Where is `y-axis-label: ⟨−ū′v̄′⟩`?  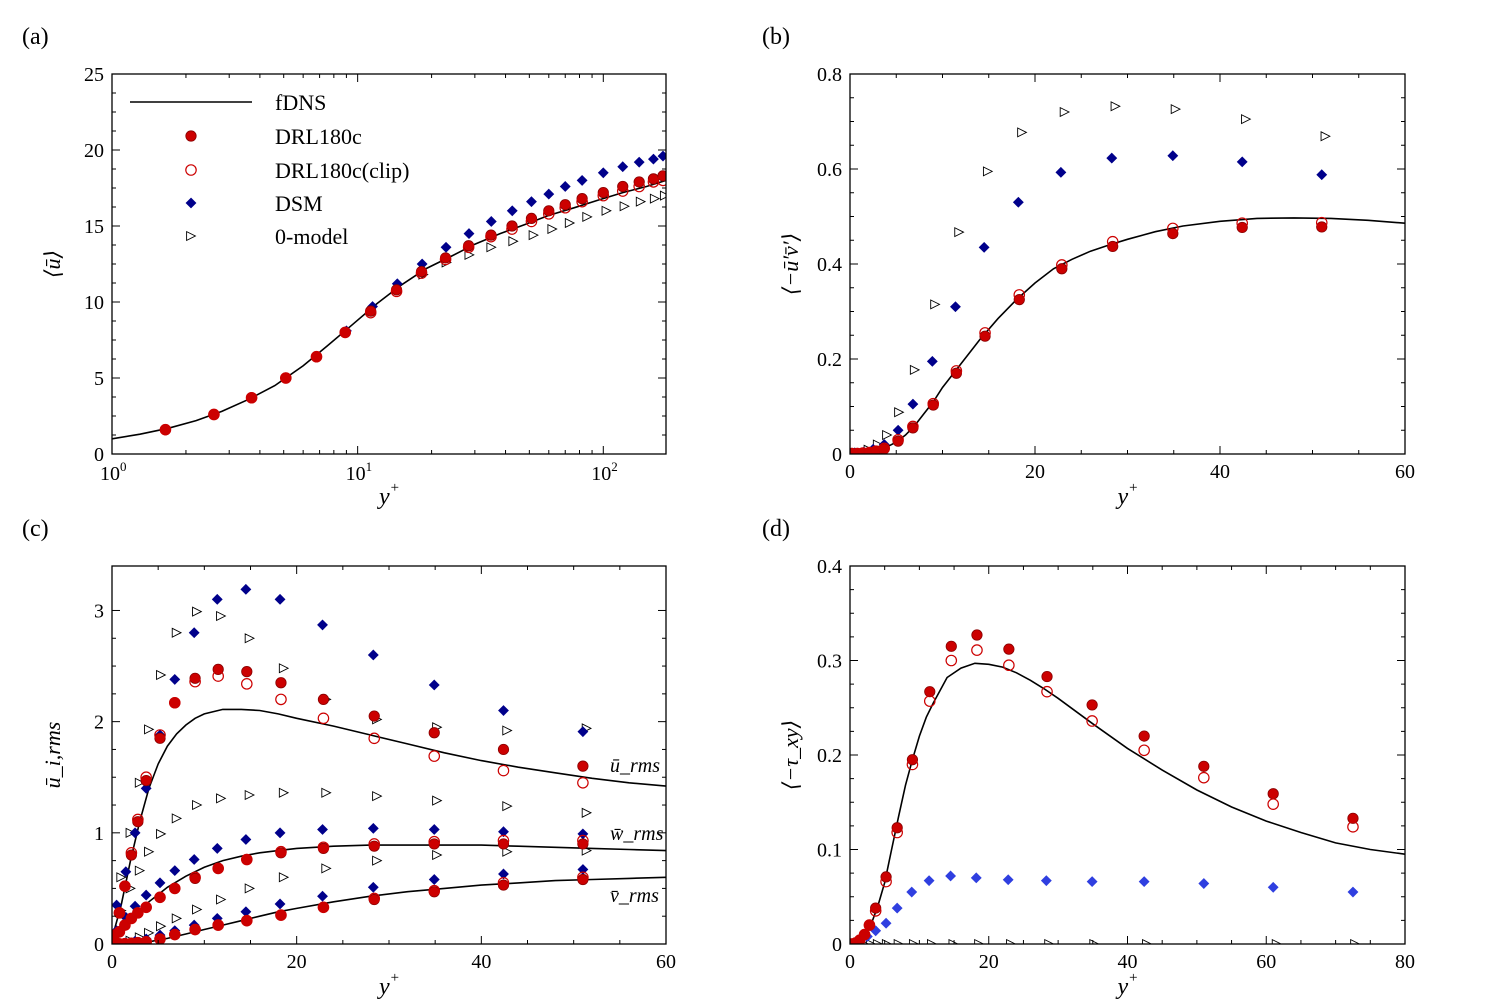
y-axis-label: ⟨−ū′v̄′⟩ is located at coordinates (790, 264).